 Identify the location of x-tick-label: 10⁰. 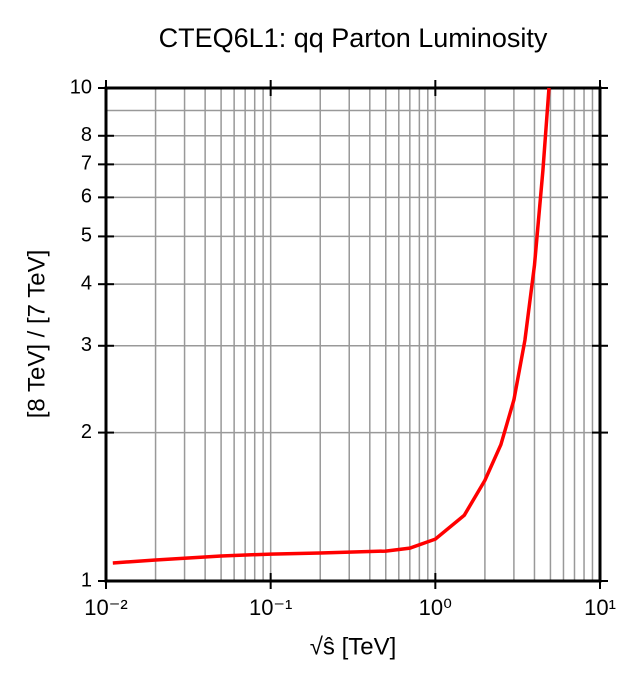
(435, 607).